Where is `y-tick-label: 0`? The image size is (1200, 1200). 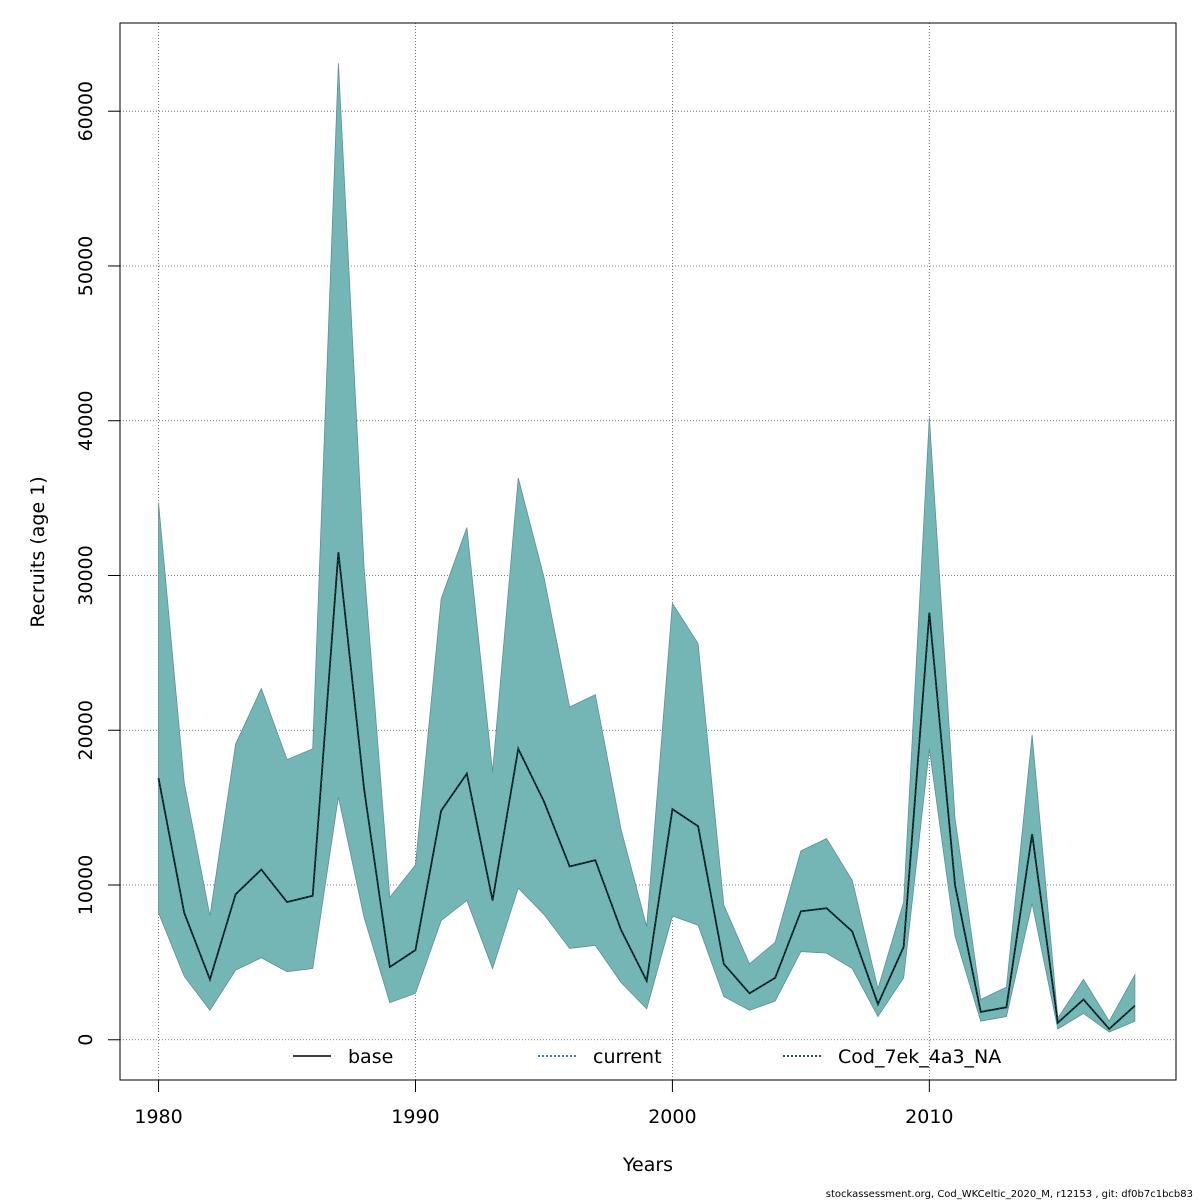
y-tick-label: 0 is located at coordinates (86, 1040).